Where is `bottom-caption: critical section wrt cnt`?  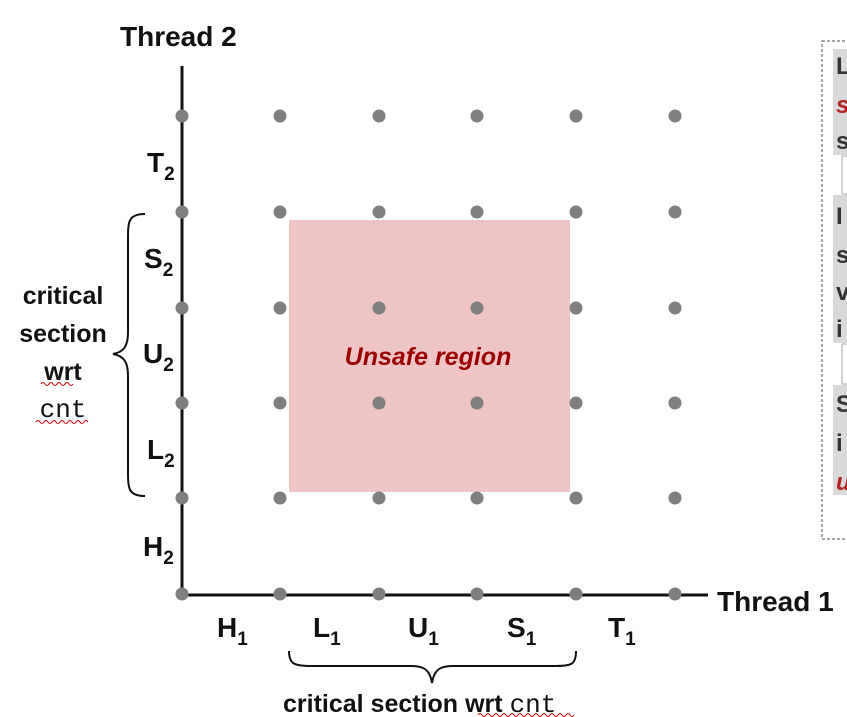 bottom-caption: critical section wrt cnt is located at coordinates (419, 703).